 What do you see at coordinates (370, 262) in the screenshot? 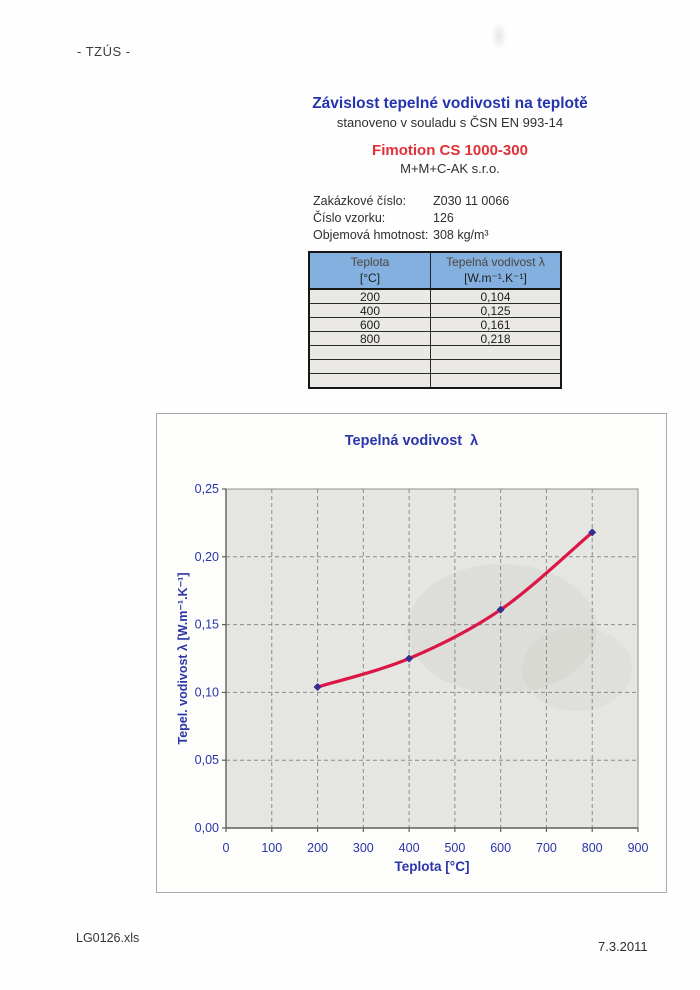
I see `column-title: Teplota` at bounding box center [370, 262].